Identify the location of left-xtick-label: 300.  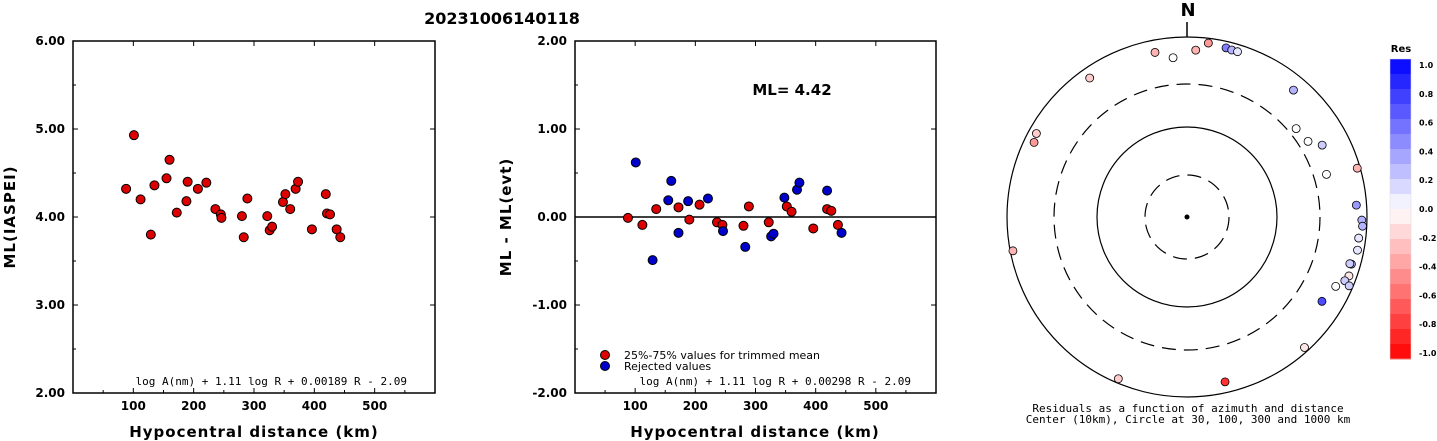
(253, 406).